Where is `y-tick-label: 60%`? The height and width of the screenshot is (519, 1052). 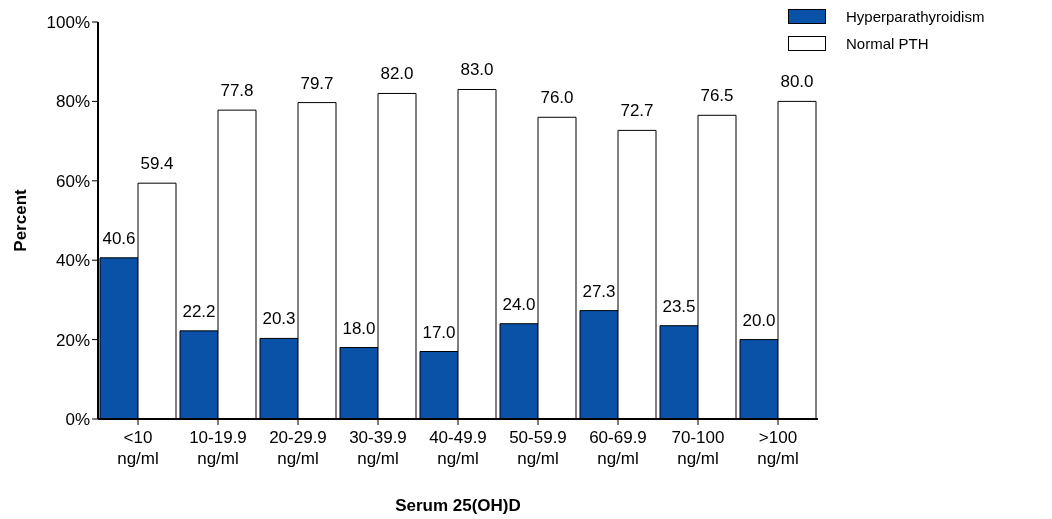 y-tick-label: 60% is located at coordinates (72, 181).